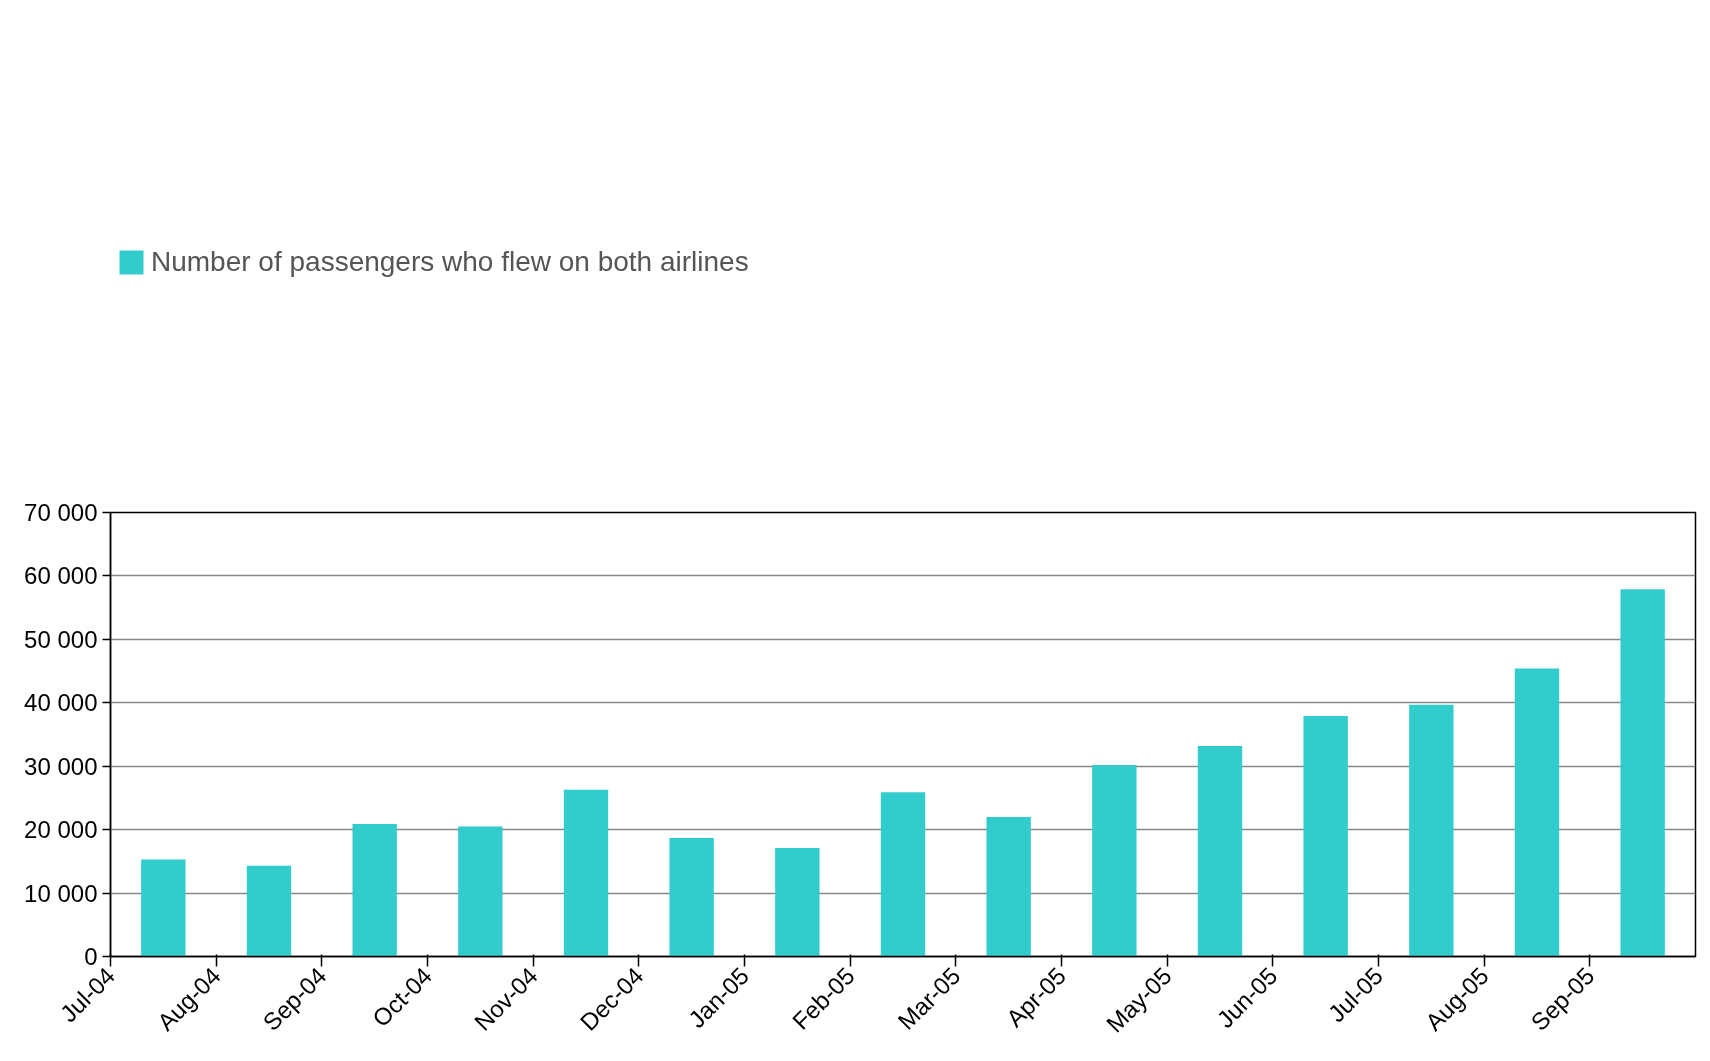 The image size is (1710, 1061). Describe the element at coordinates (61, 512) in the screenshot. I see `y-tick-label: 70 000` at that location.